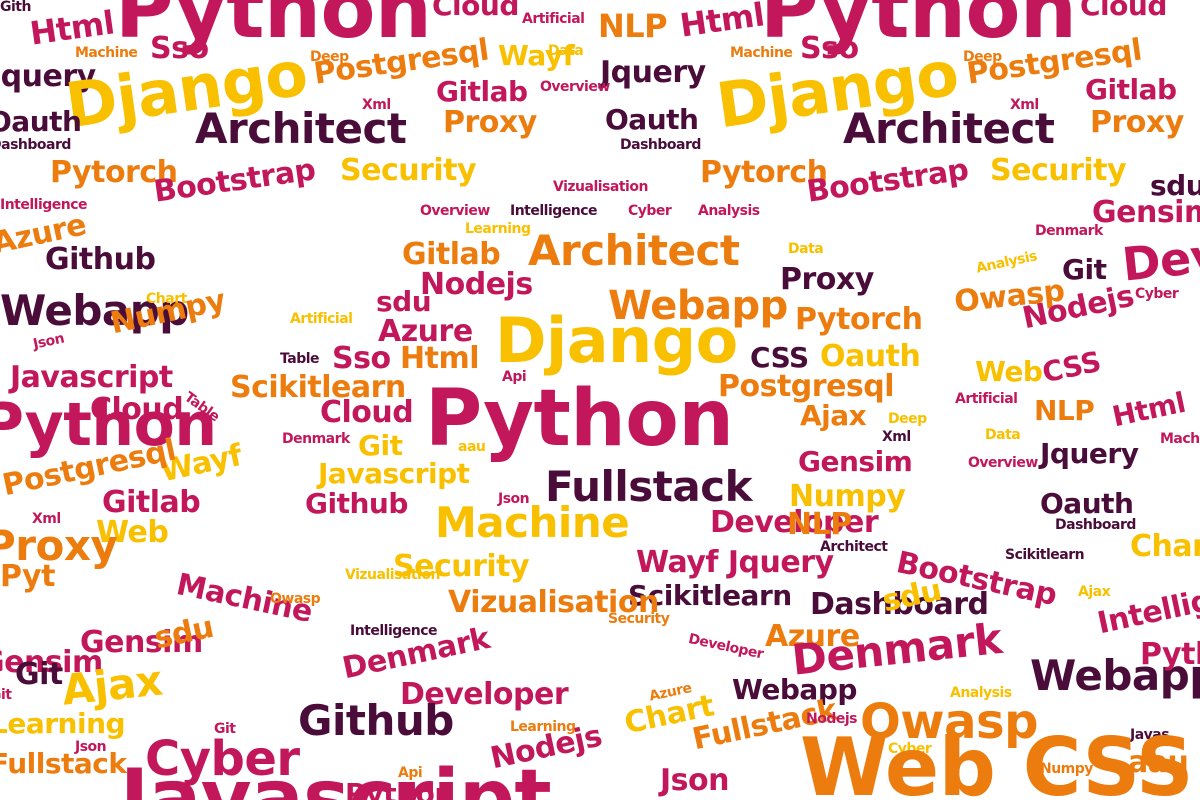 This screenshot has width=1200, height=800. What do you see at coordinates (695, 780) in the screenshot?
I see `cloud-word-json: Json` at bounding box center [695, 780].